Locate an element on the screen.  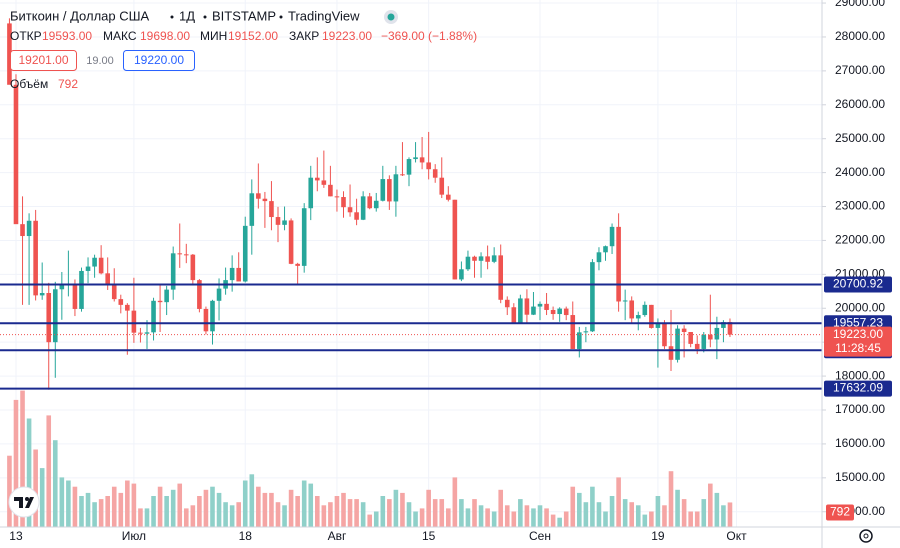
exchange: BITSTAMP is located at coordinates (244, 15).